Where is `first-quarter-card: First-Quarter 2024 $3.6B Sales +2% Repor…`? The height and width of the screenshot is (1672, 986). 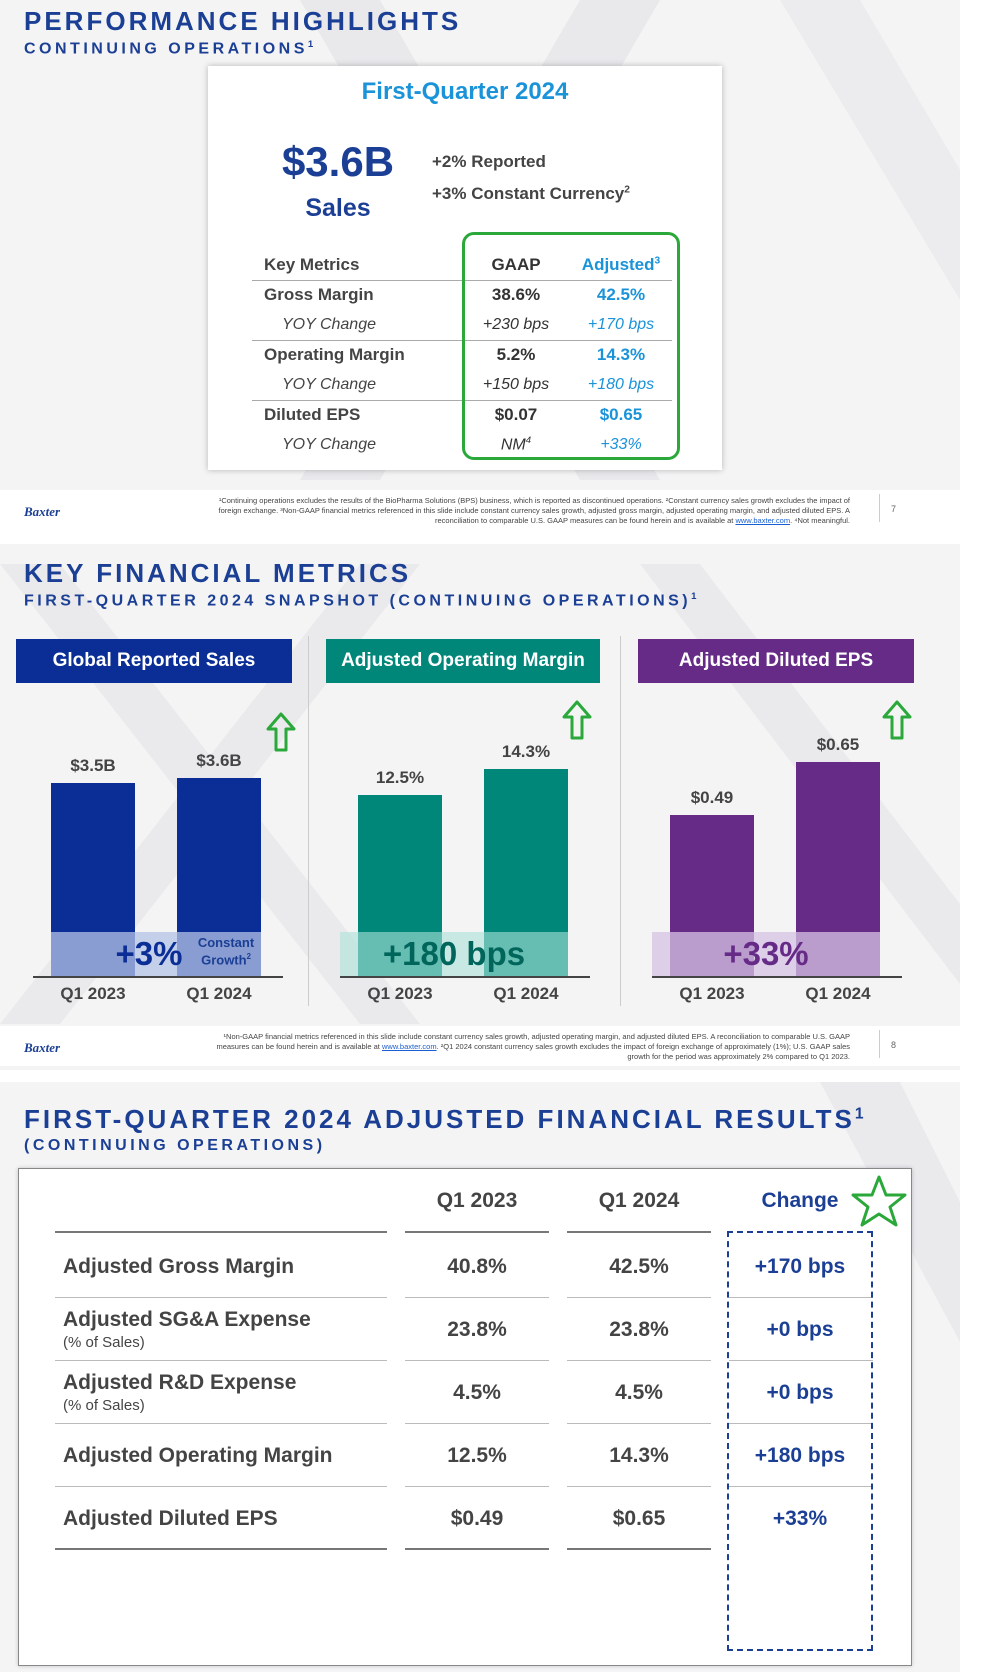 first-quarter-card: First-Quarter 2024 $3.6B Sales +2% Repor… is located at coordinates (465, 268).